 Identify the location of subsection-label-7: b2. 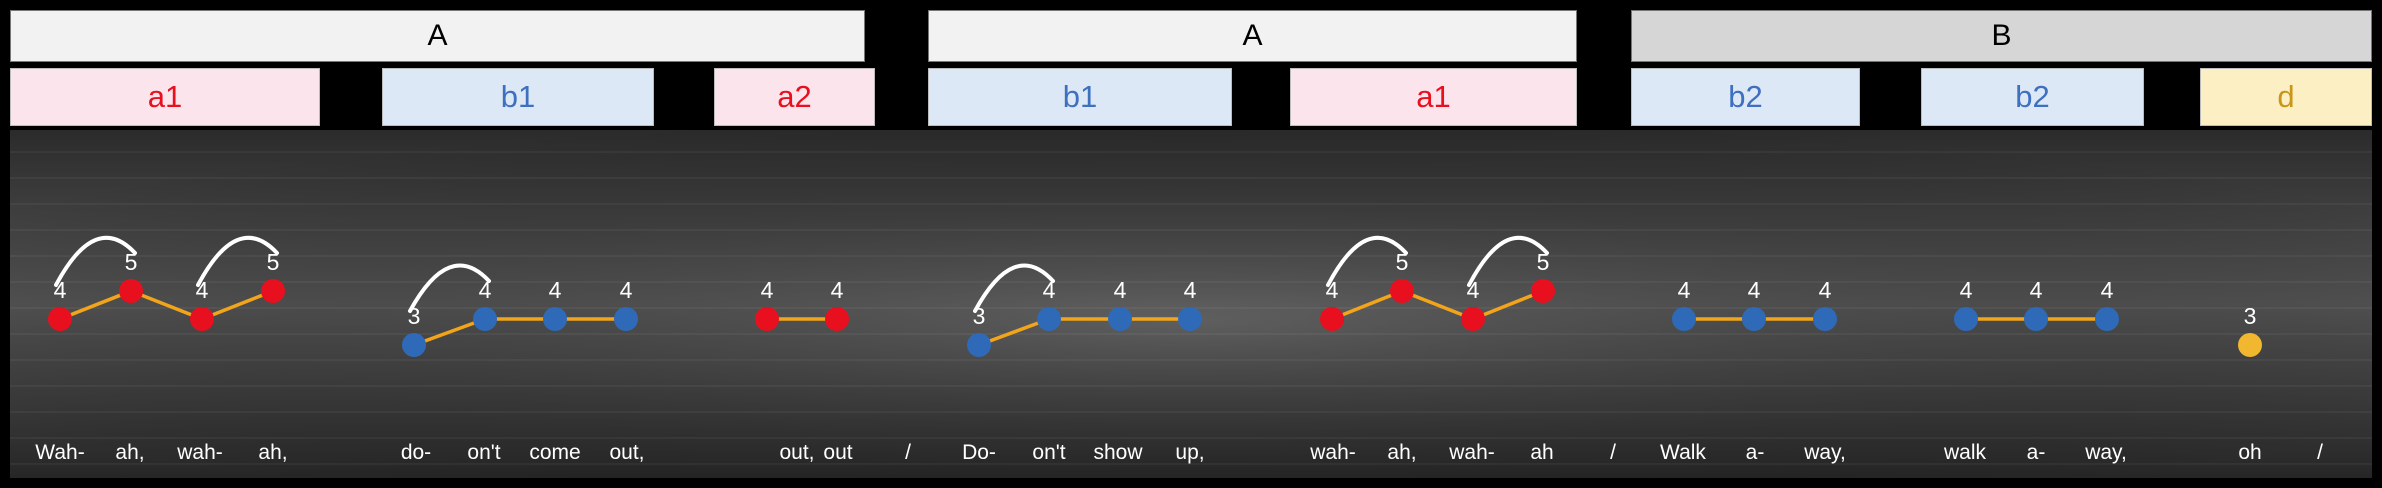
(2032, 97).